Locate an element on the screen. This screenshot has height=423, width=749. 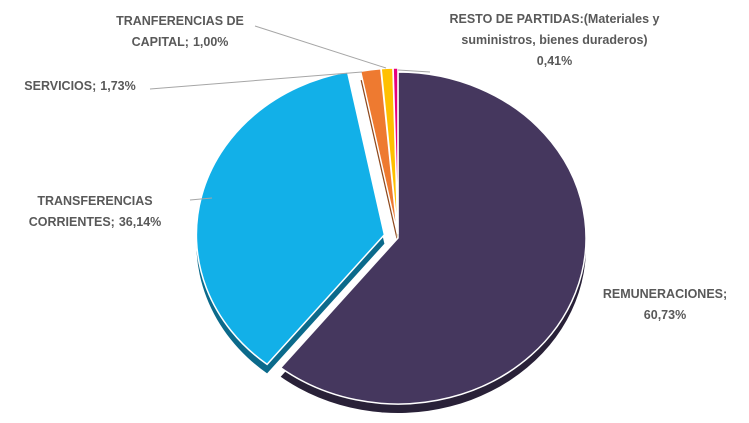
category-label: TRANSFERENCIAS CORRIENTES; is located at coordinates (90, 211).